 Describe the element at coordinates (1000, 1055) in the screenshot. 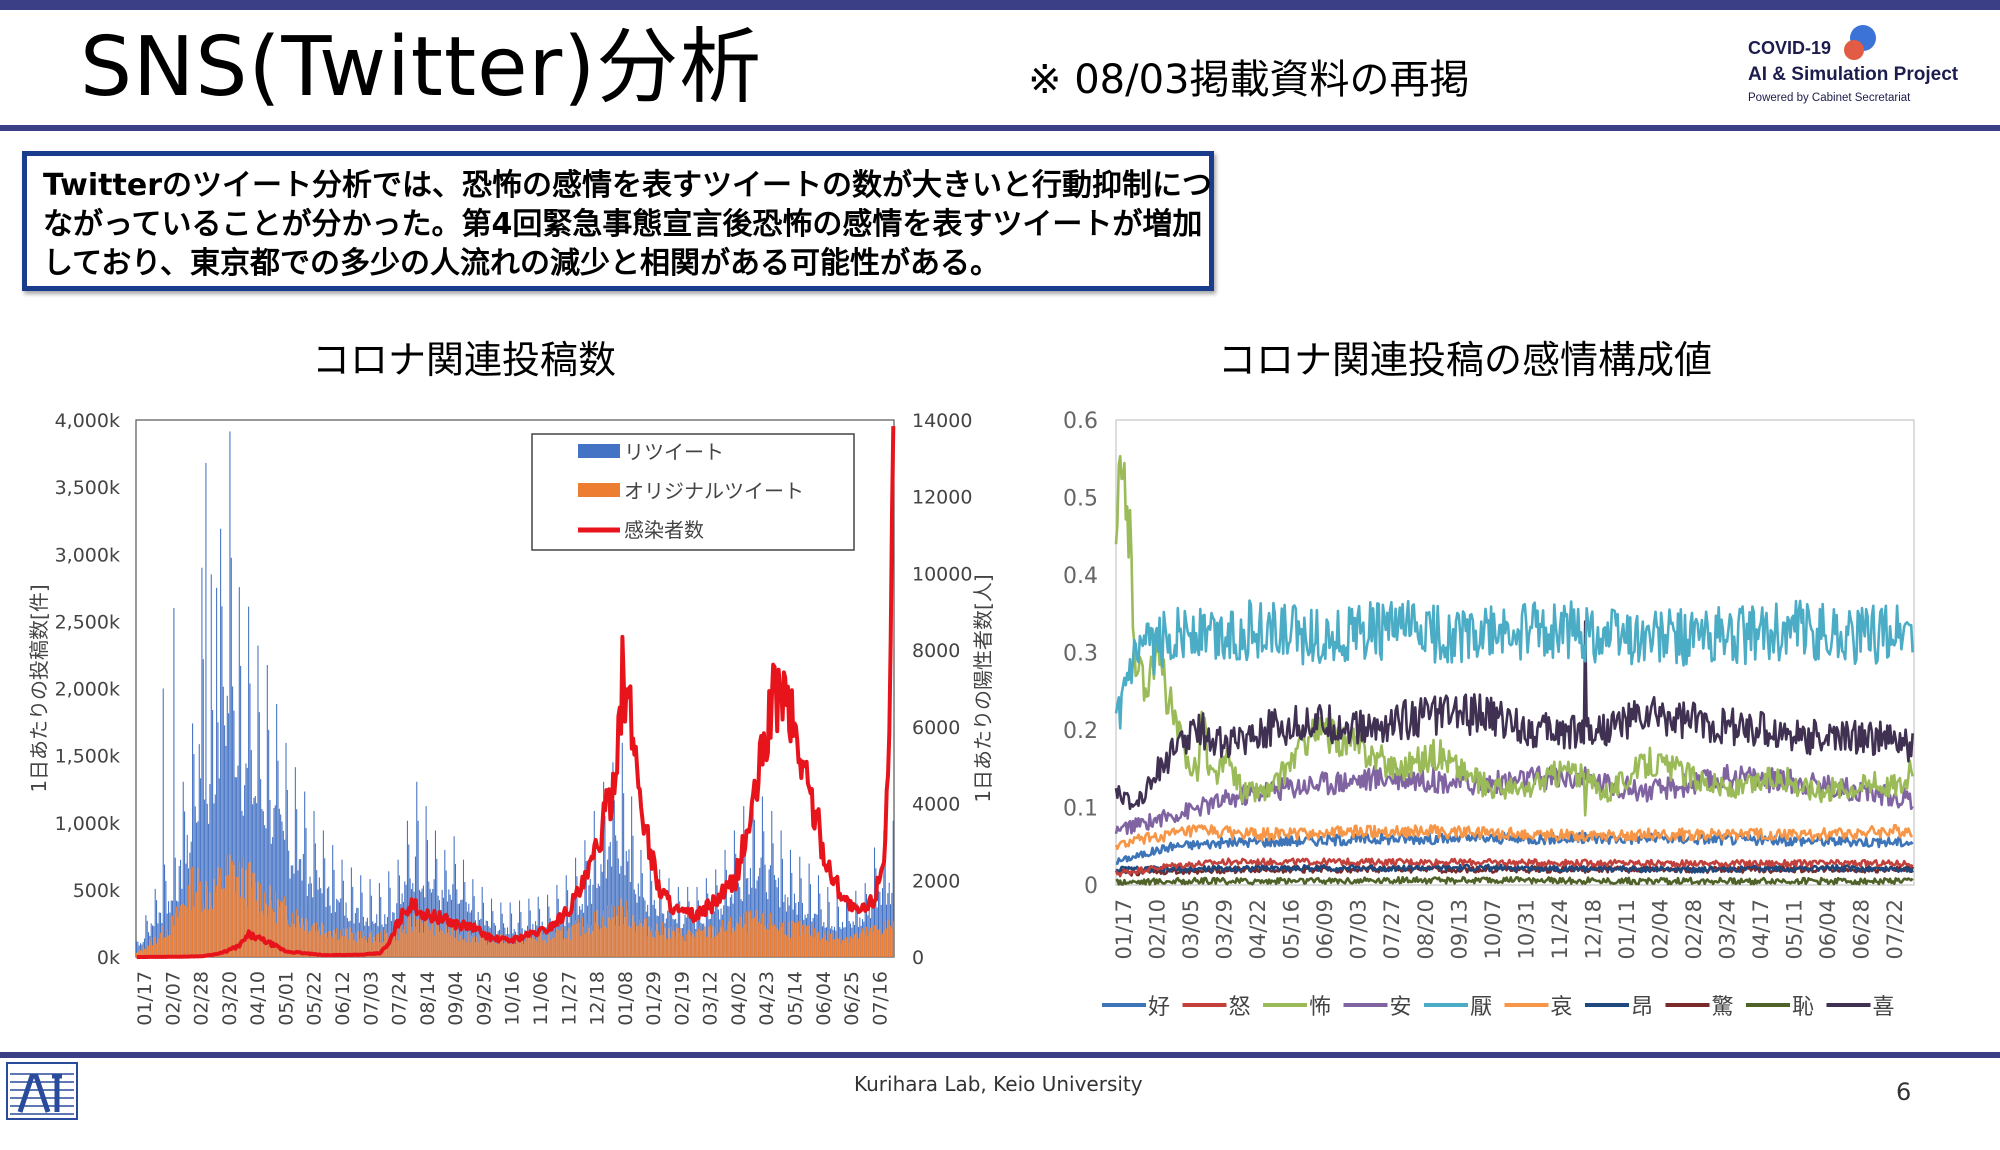

I see `footer-divider` at that location.